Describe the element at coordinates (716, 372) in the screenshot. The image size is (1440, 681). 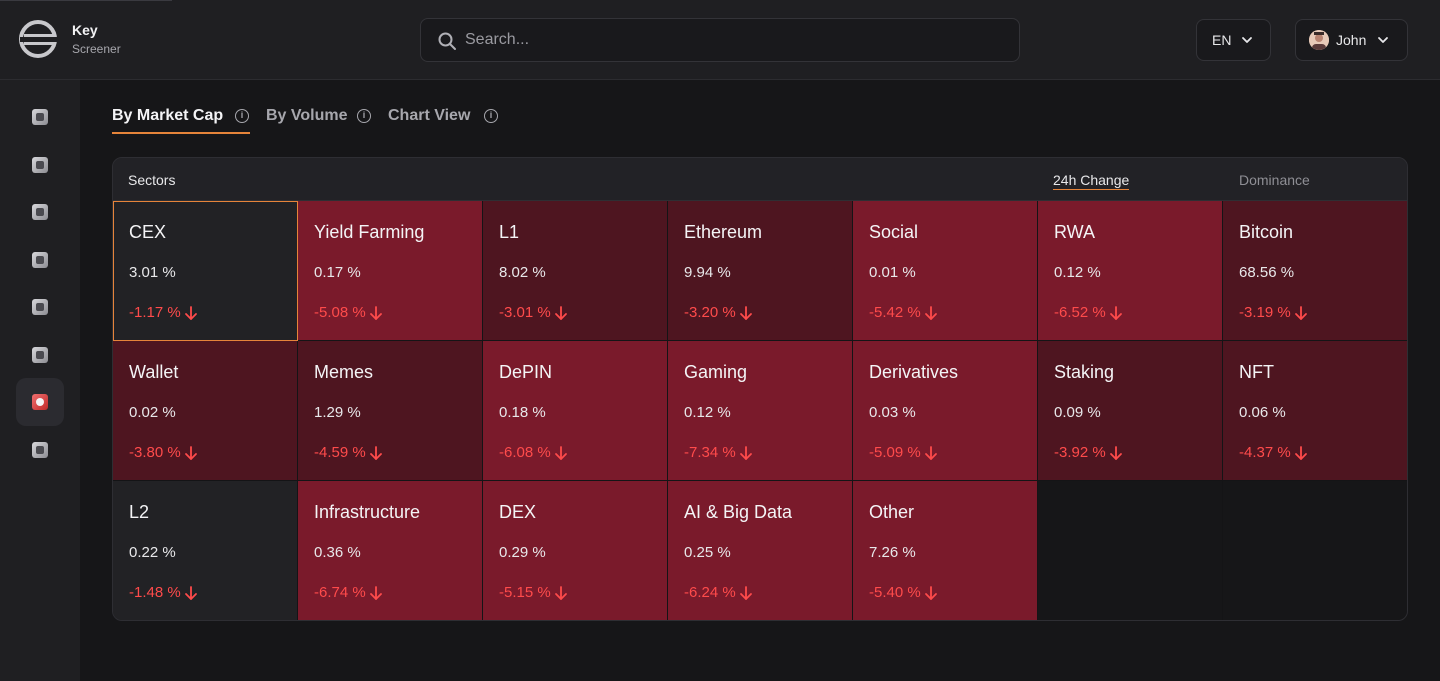
I see `sector-name: Gaming` at that location.